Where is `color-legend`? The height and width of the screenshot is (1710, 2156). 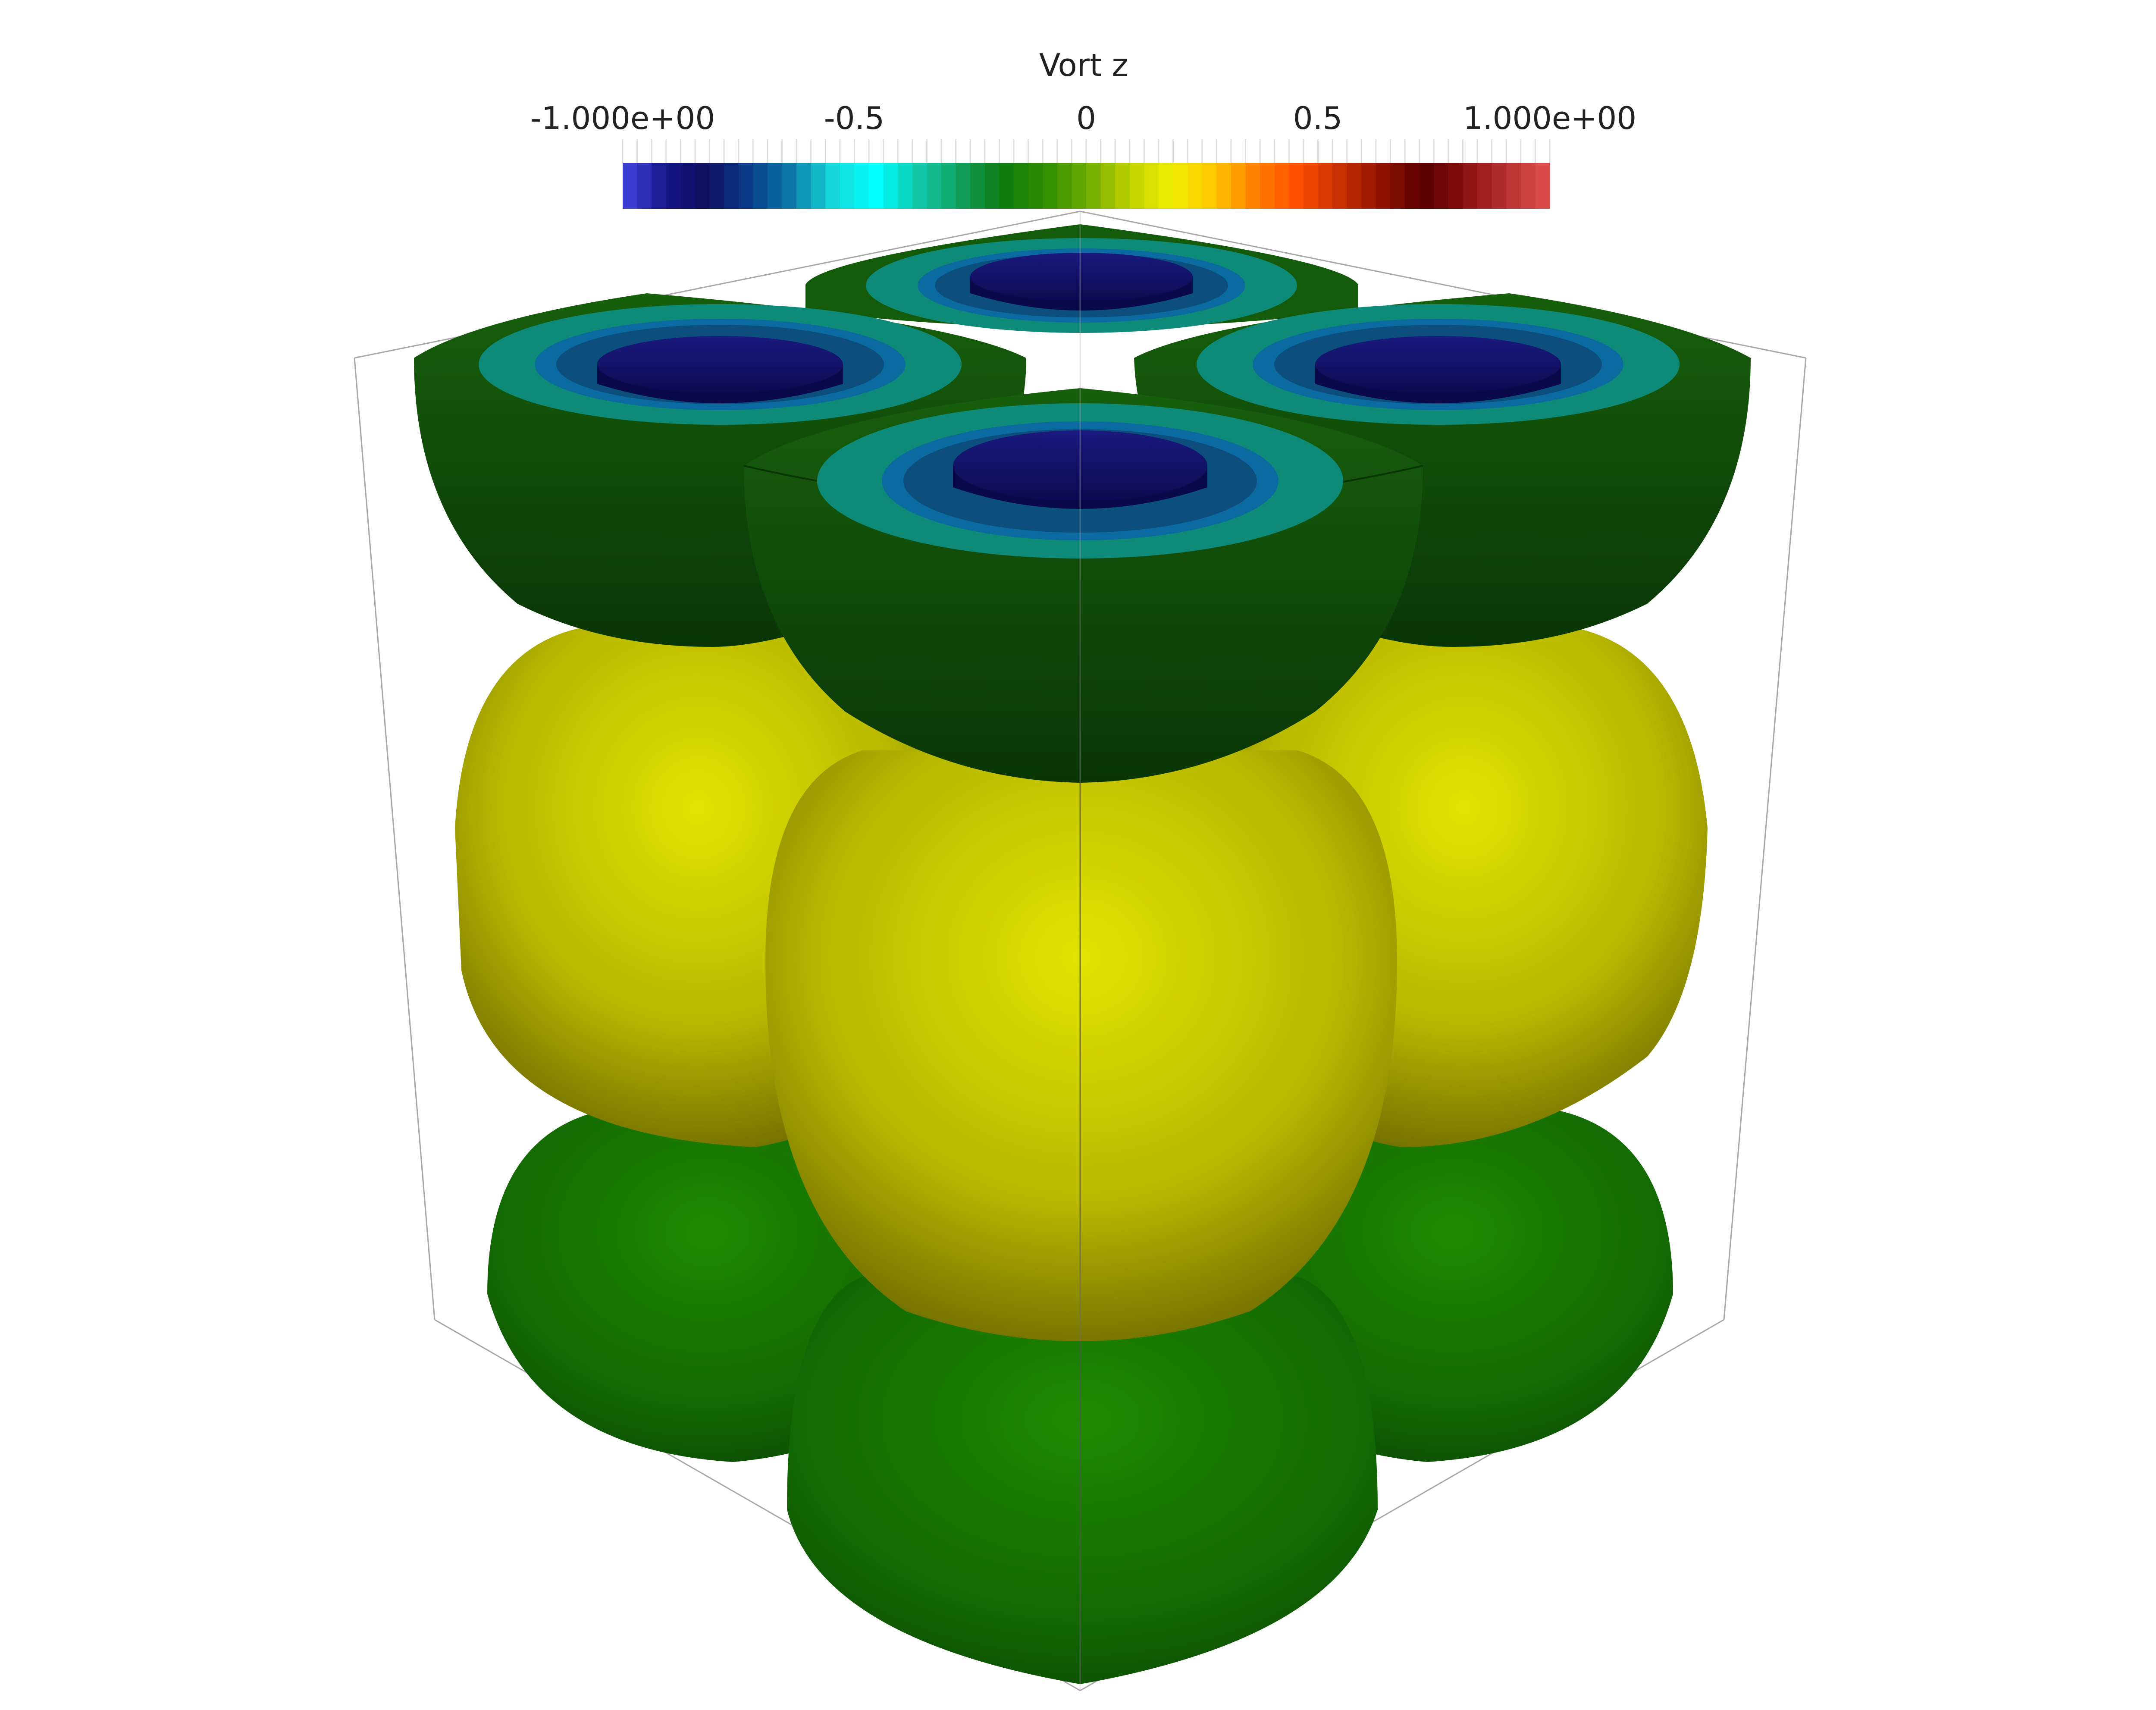 color-legend is located at coordinates (1086, 174).